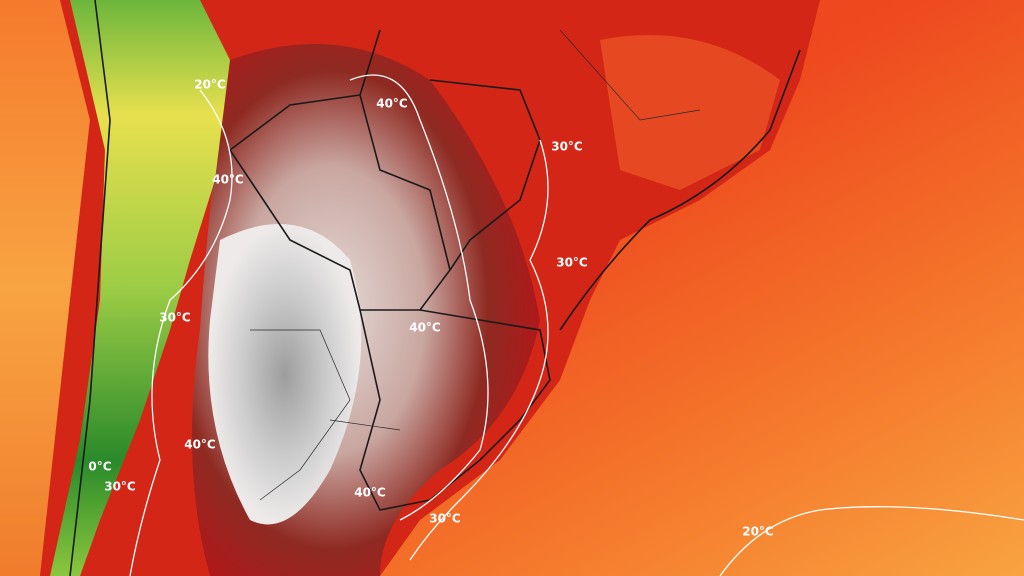 This screenshot has height=576, width=1024. I want to click on land-warm, so click(690, 112).